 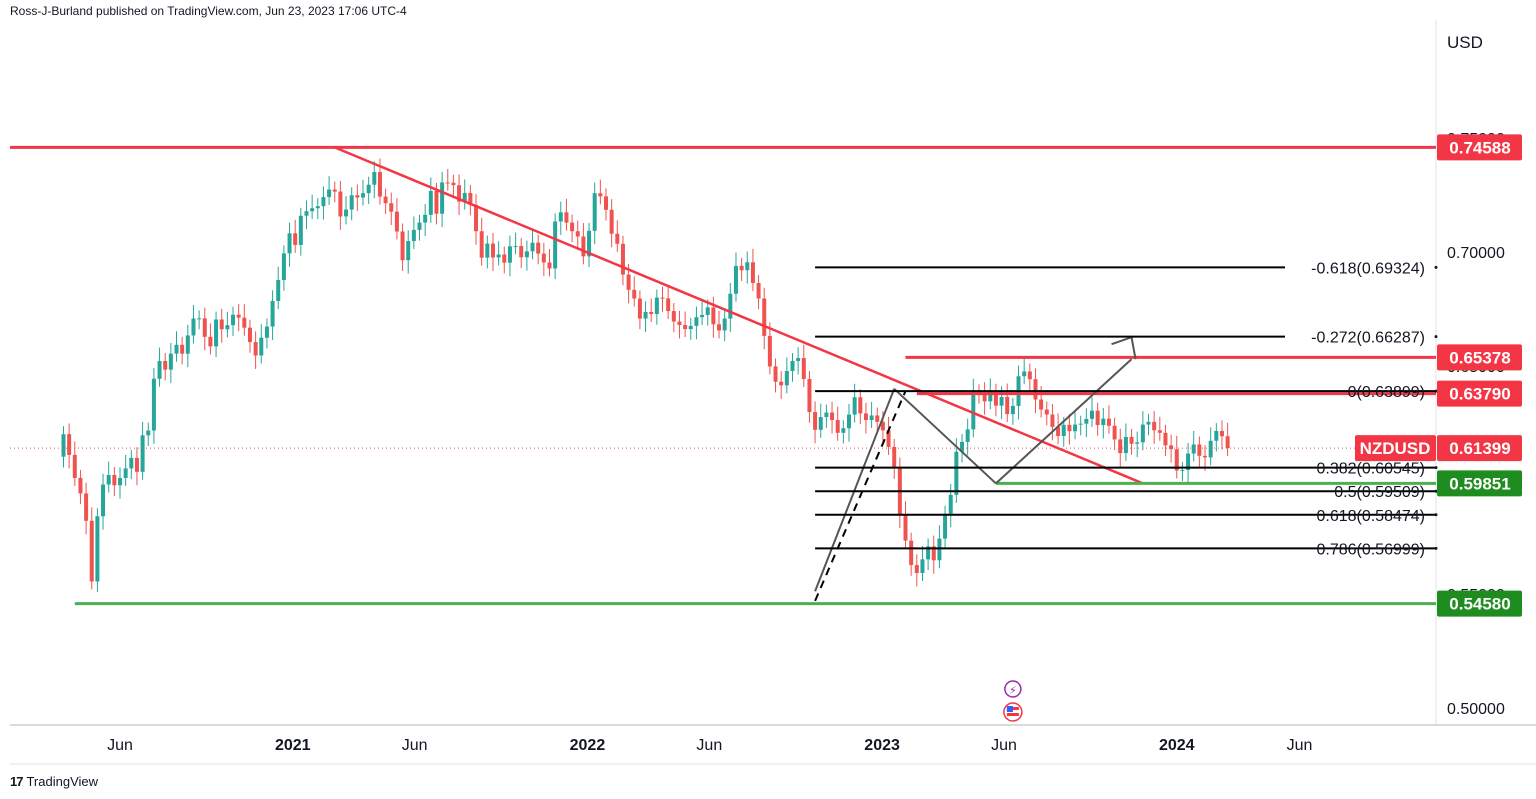 I want to click on time-tick-label: 2022, so click(x=588, y=745).